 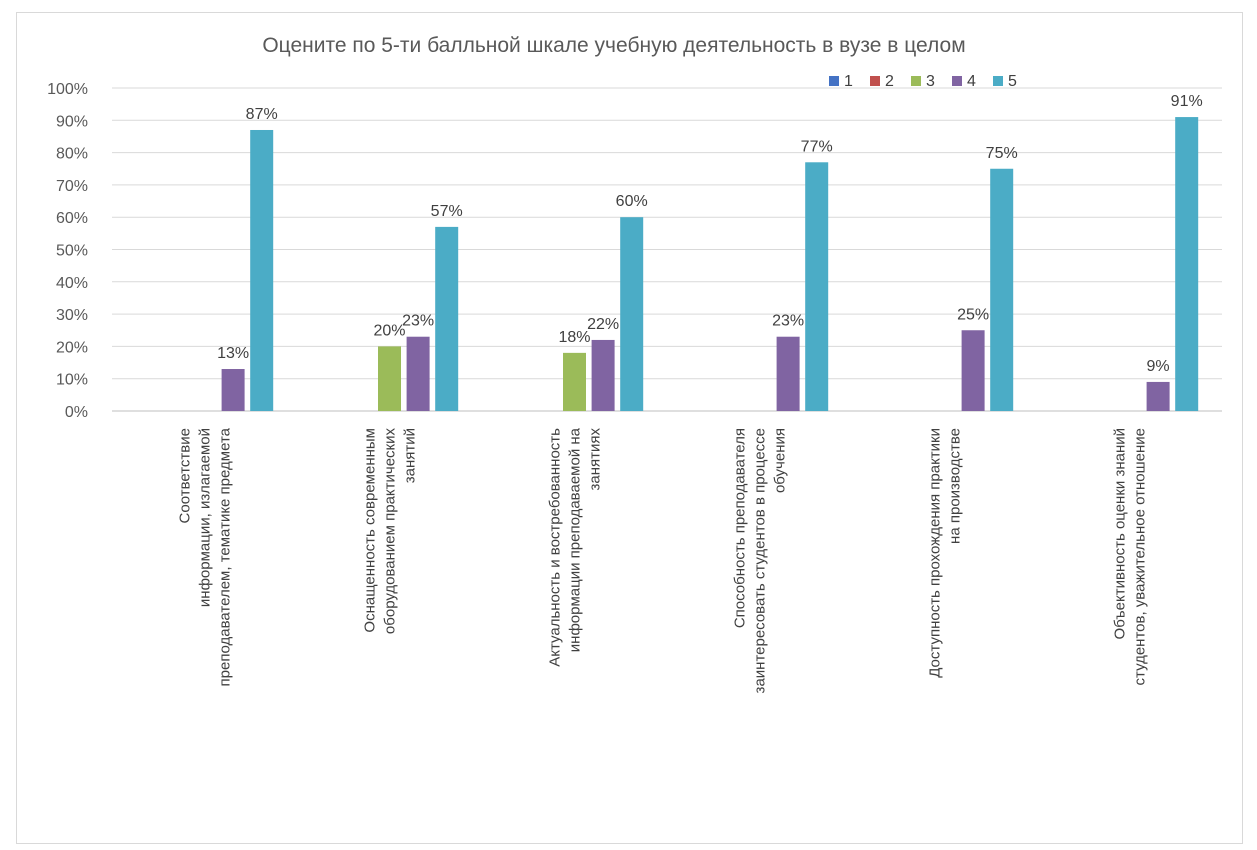 What do you see at coordinates (76, 412) in the screenshot?
I see `y-tick-label: 0%` at bounding box center [76, 412].